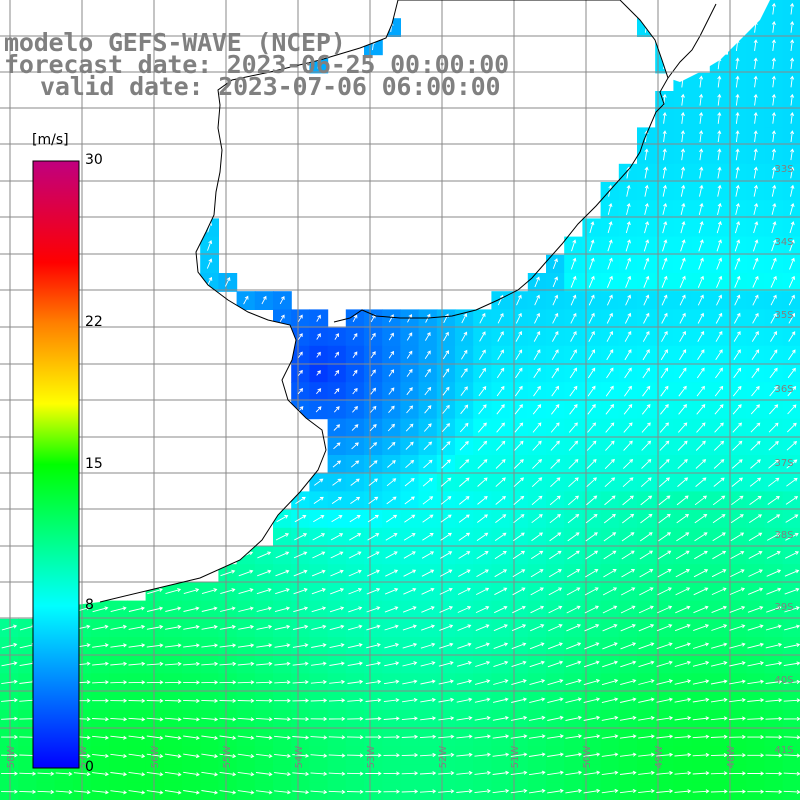 The width and height of the screenshot is (800, 800). I want to click on lat-label: 33S, so click(783, 169).